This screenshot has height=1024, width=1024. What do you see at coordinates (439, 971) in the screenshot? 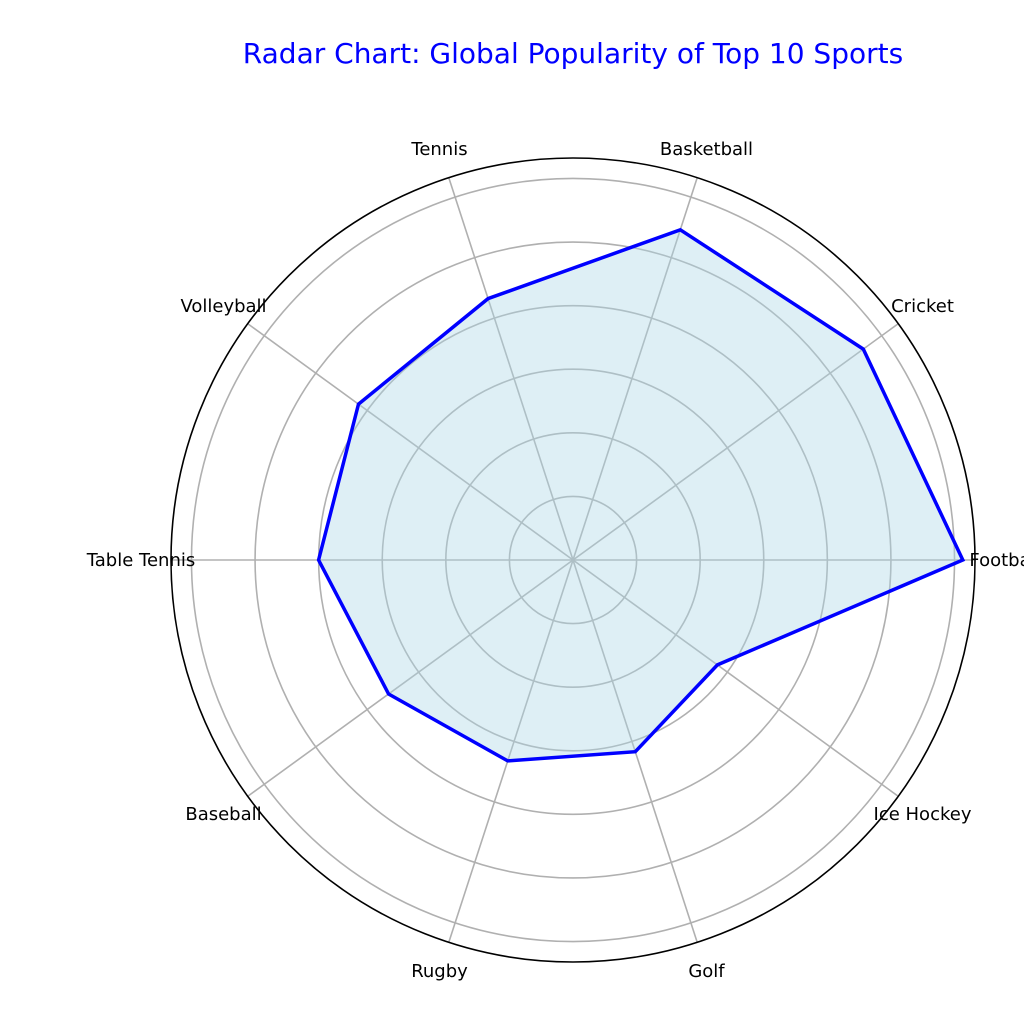
I see `category-label-rugby: Rugby` at bounding box center [439, 971].